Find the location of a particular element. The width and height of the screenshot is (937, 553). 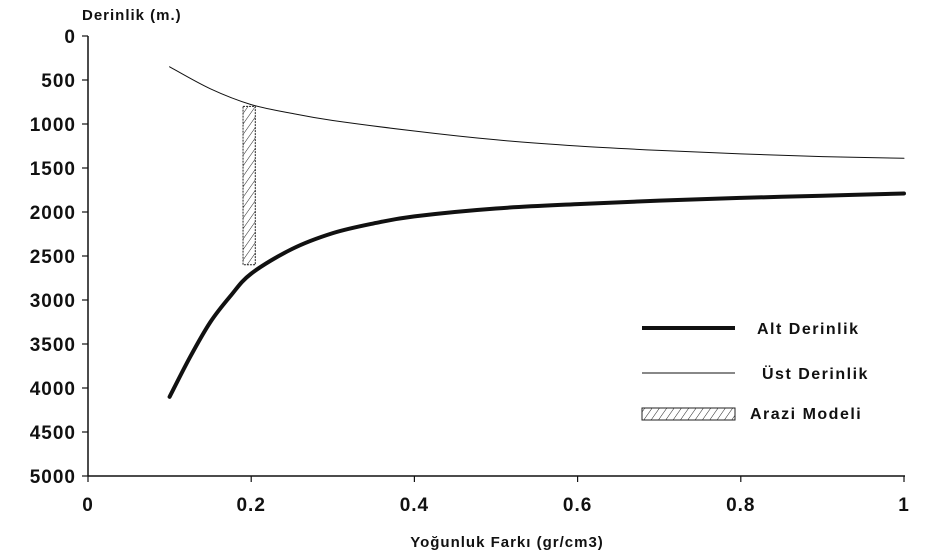

legend-label-ust-derinlik: Üst Derinlik is located at coordinates (815, 373).